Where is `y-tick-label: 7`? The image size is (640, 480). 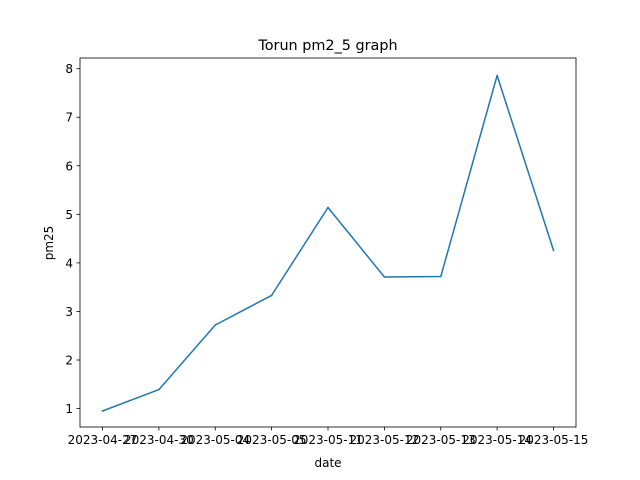
y-tick-label: 7 is located at coordinates (69, 118).